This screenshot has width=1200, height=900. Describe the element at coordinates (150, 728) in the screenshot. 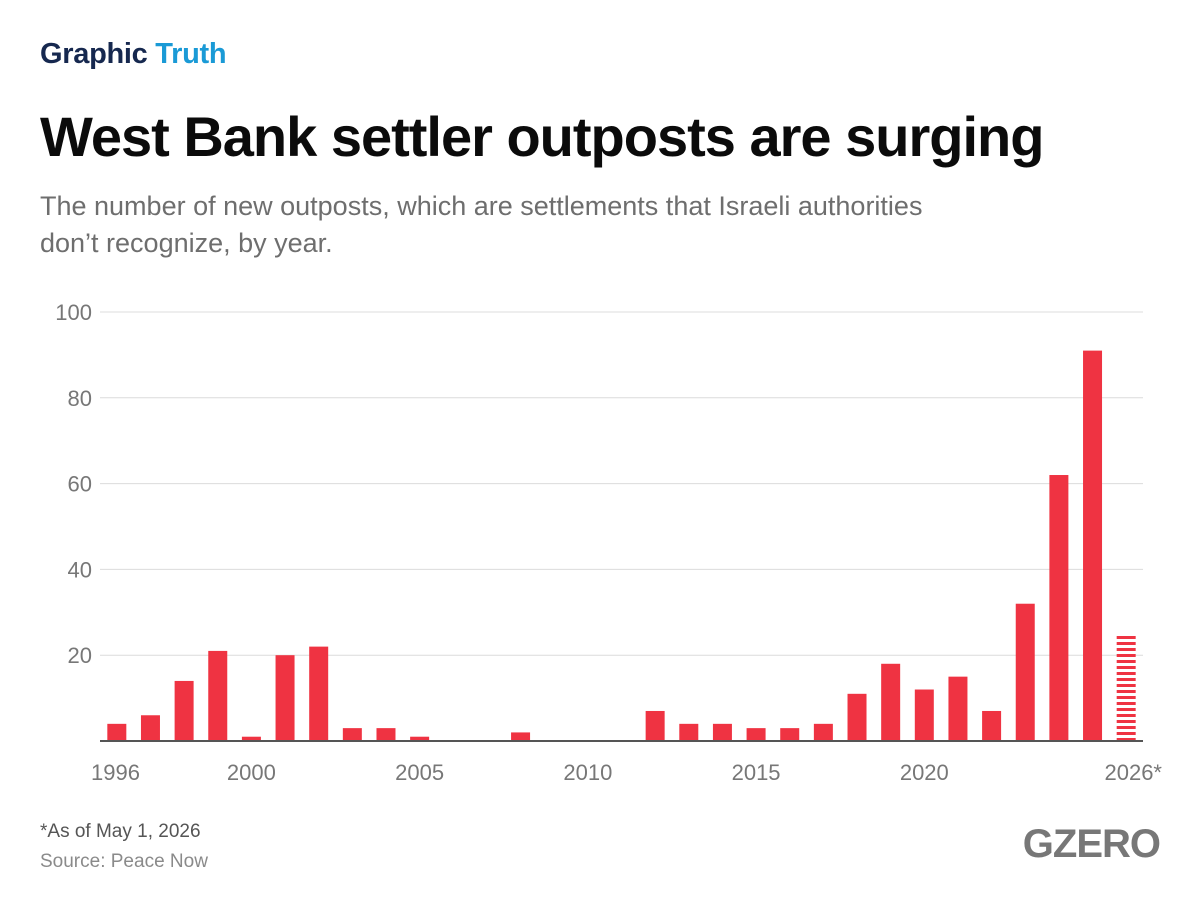

I see `bar-1997` at that location.